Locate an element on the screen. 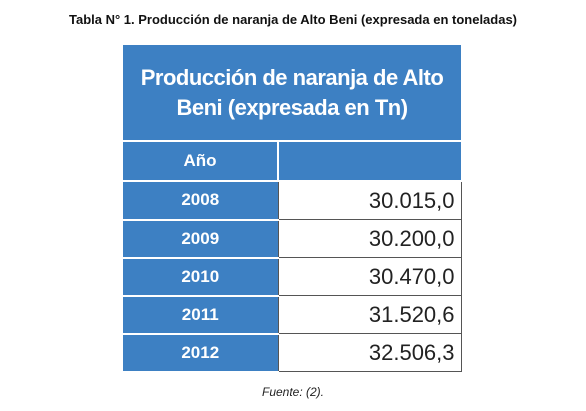  data-row: 2012 32.506,3 is located at coordinates (292, 353).